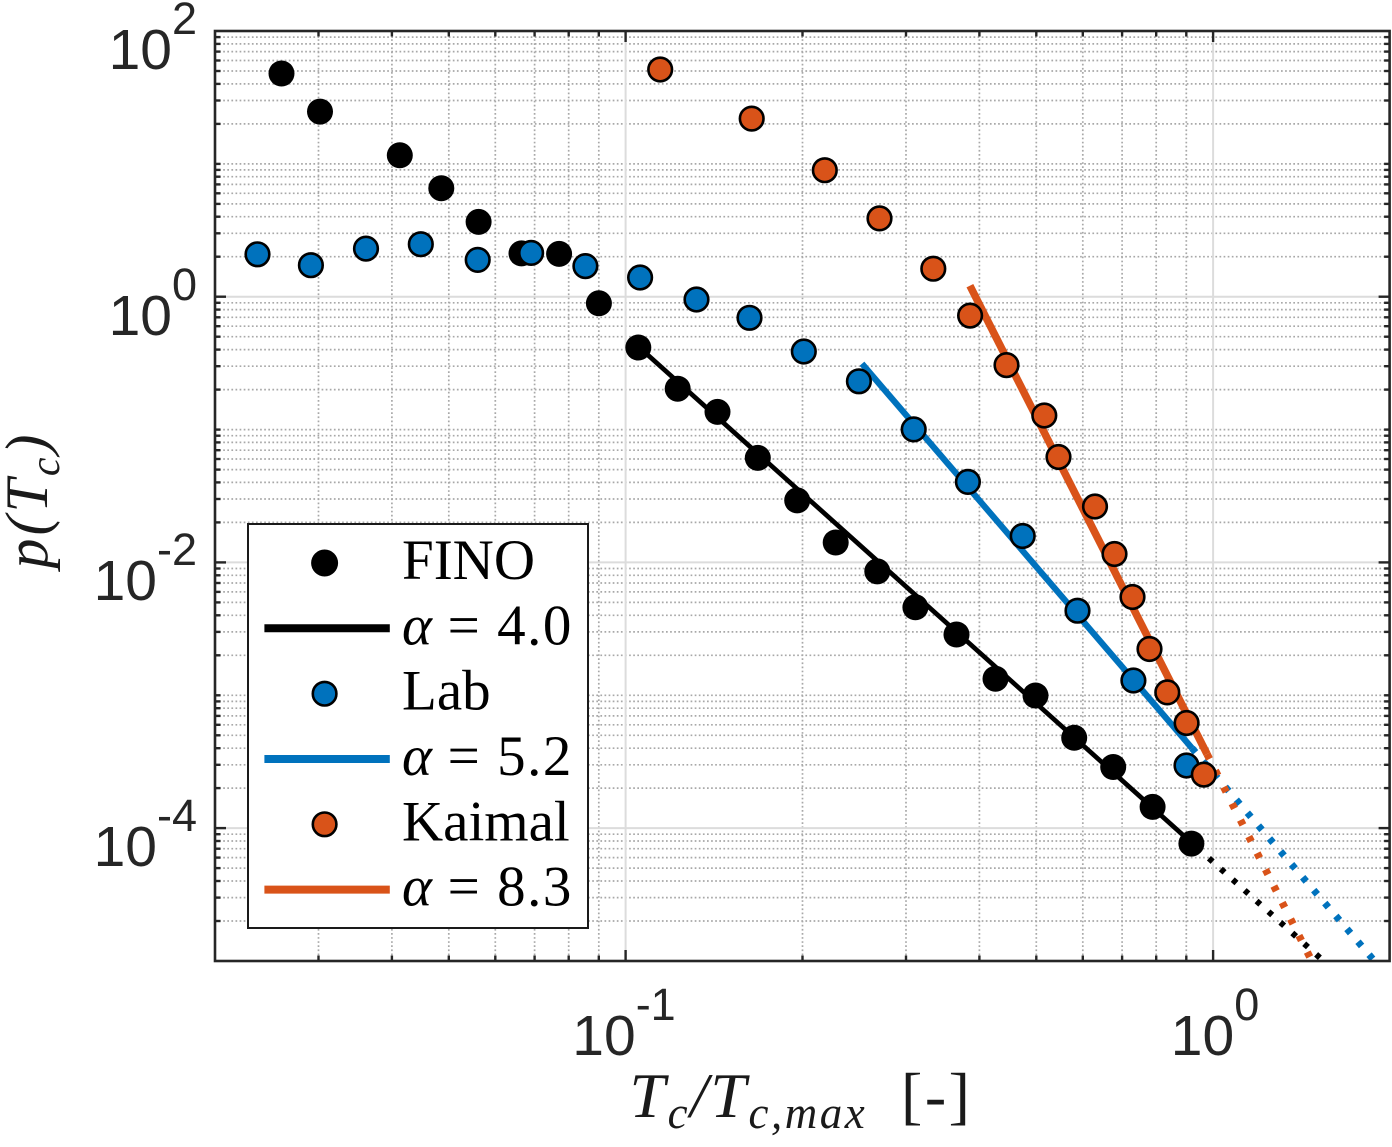  What do you see at coordinates (487, 887) in the screenshot?
I see `svg-text: α = 8.3` at bounding box center [487, 887].